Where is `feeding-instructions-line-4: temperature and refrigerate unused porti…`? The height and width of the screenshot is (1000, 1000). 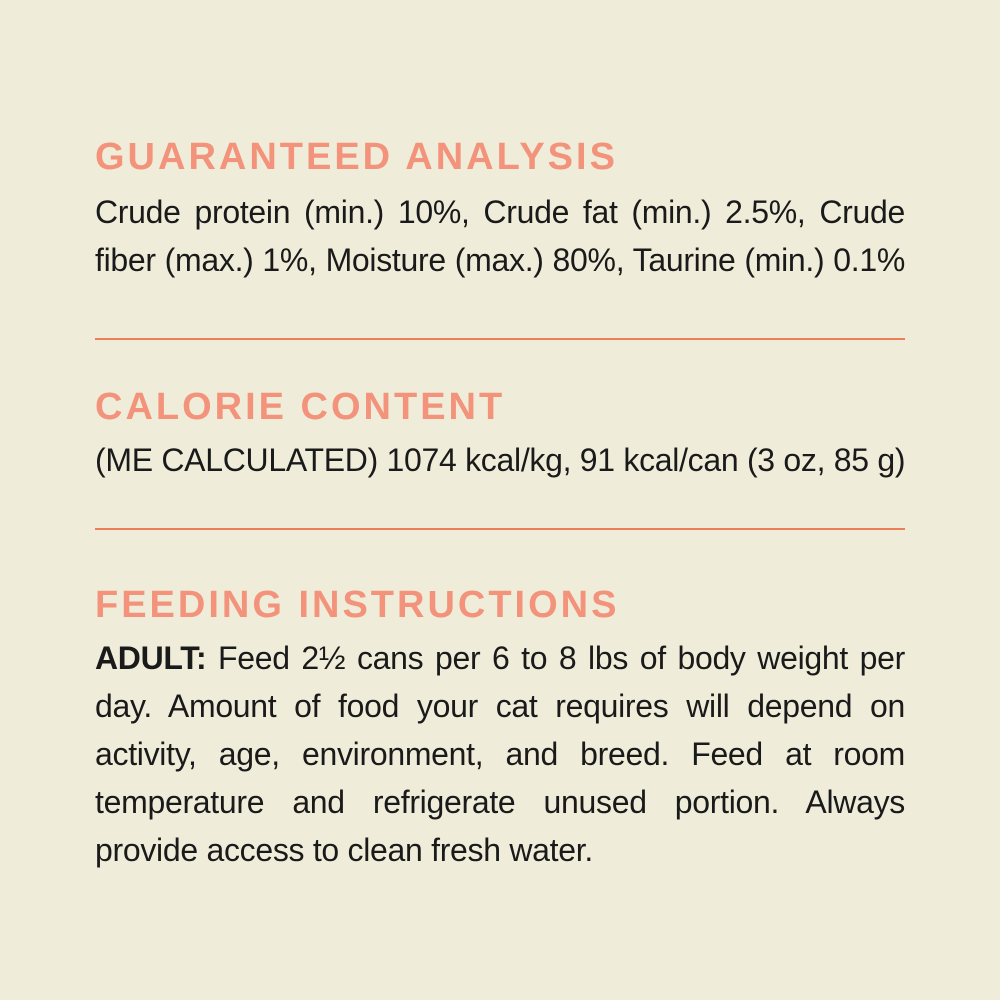
feeding-instructions-line-4: temperature and refrigerate unused porti… is located at coordinates (500, 802).